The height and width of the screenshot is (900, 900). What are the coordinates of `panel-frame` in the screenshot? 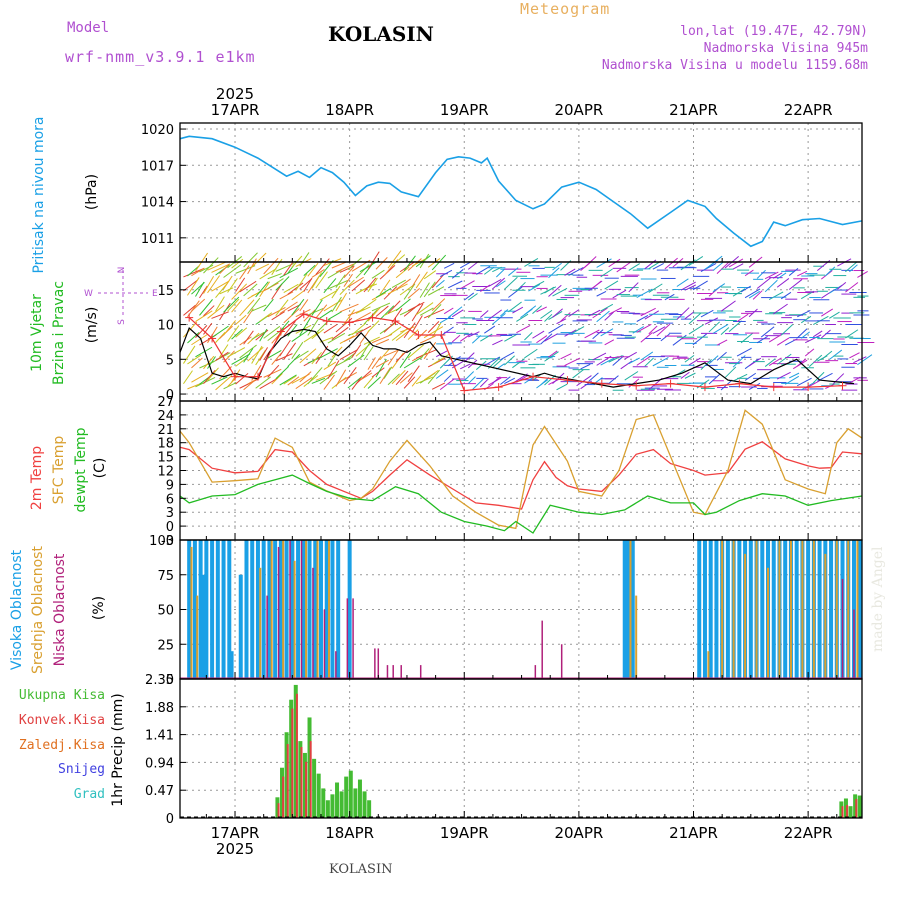 It's located at (521, 192).